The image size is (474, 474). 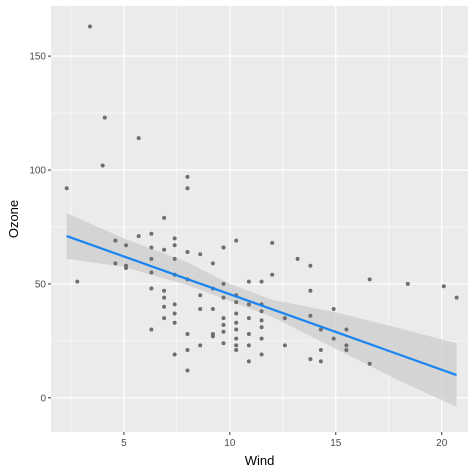 I want to click on x-tick-label: 10, so click(x=230, y=443).